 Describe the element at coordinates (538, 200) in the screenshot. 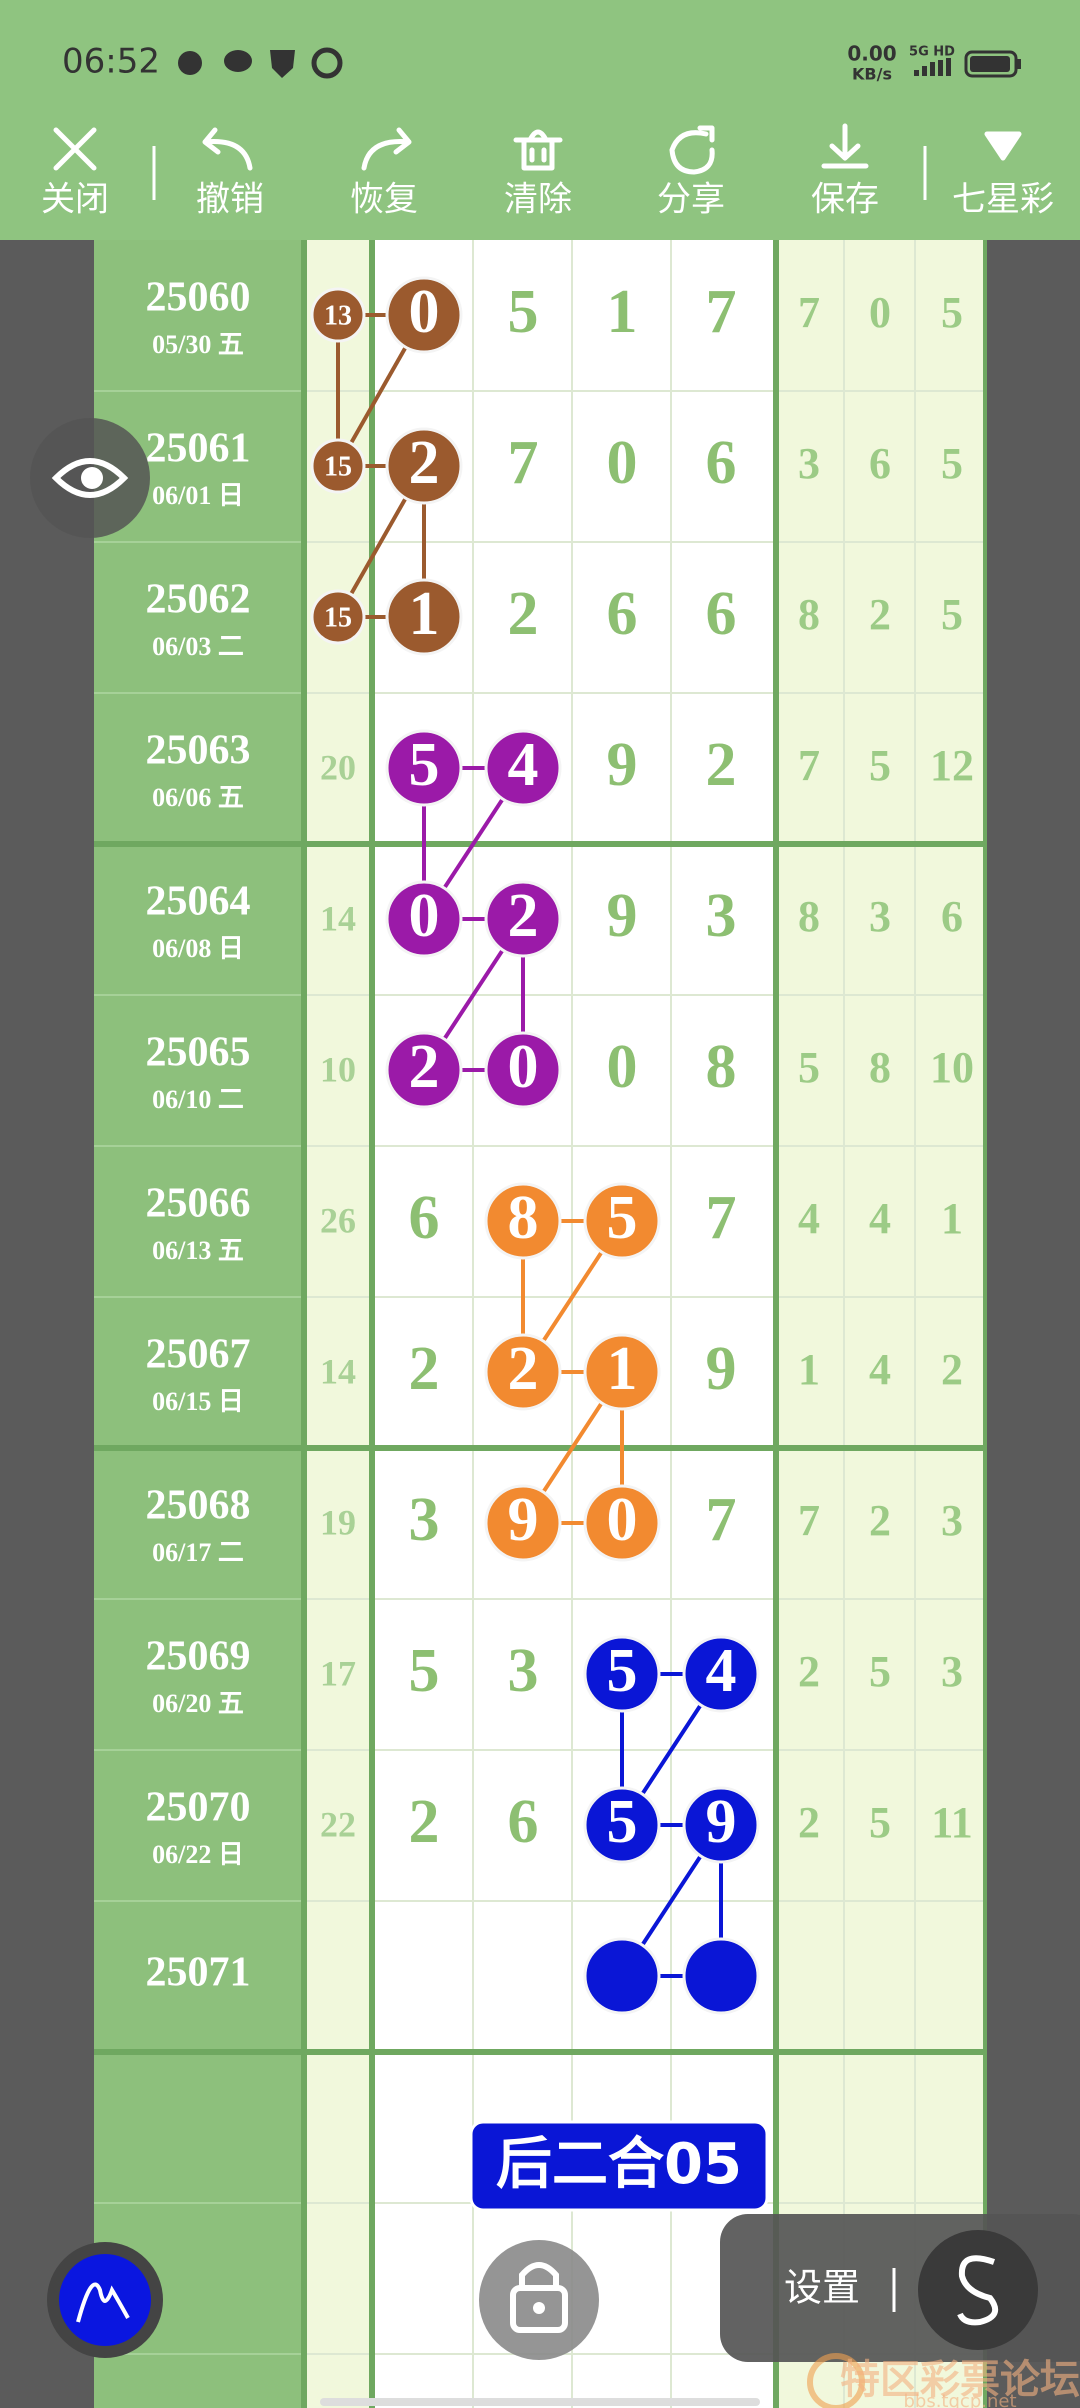

I see `toolbar-label: 清除` at that location.